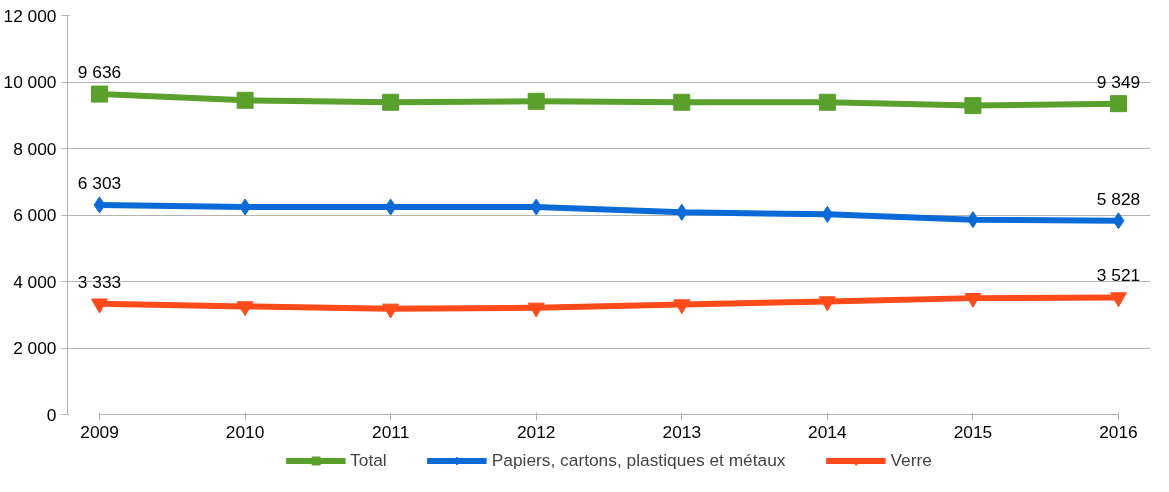 This screenshot has width=1169, height=492. I want to click on data-label: 9 636, so click(99, 72).